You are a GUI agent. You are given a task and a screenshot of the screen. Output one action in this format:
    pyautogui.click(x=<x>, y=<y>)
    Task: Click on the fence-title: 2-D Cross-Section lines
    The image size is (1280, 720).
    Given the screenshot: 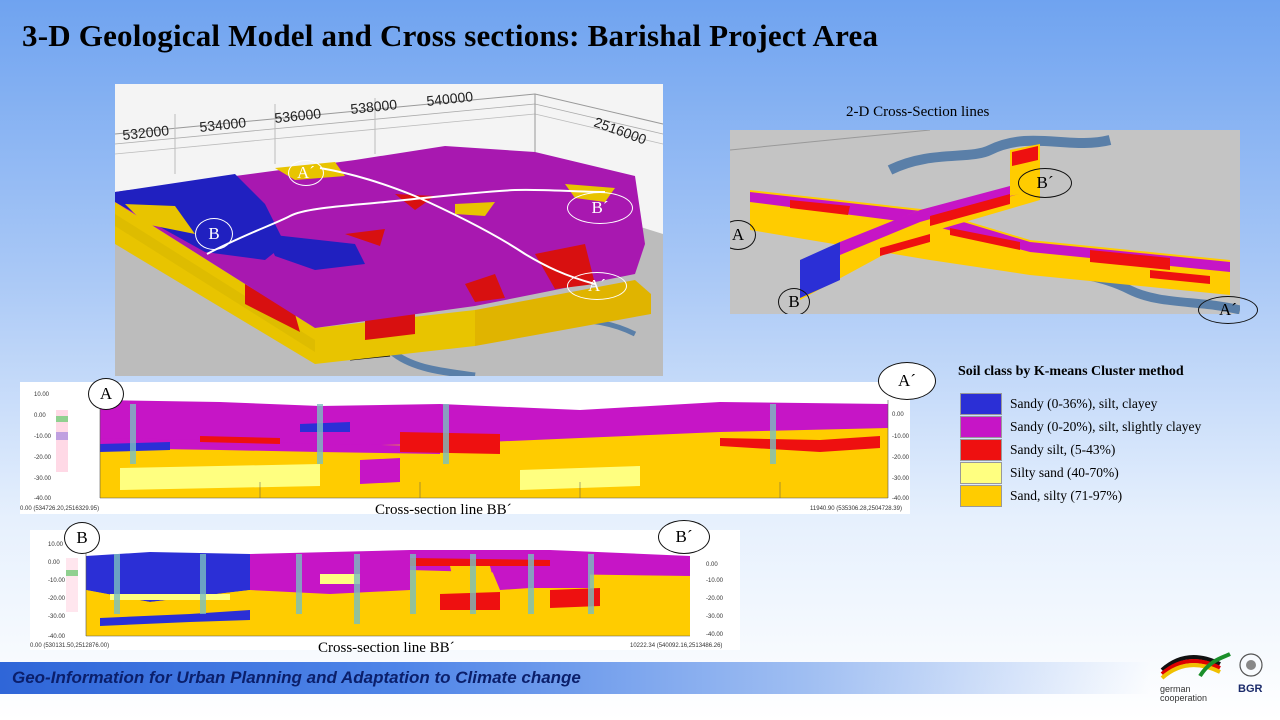 What is the action you would take?
    pyautogui.click(x=918, y=112)
    